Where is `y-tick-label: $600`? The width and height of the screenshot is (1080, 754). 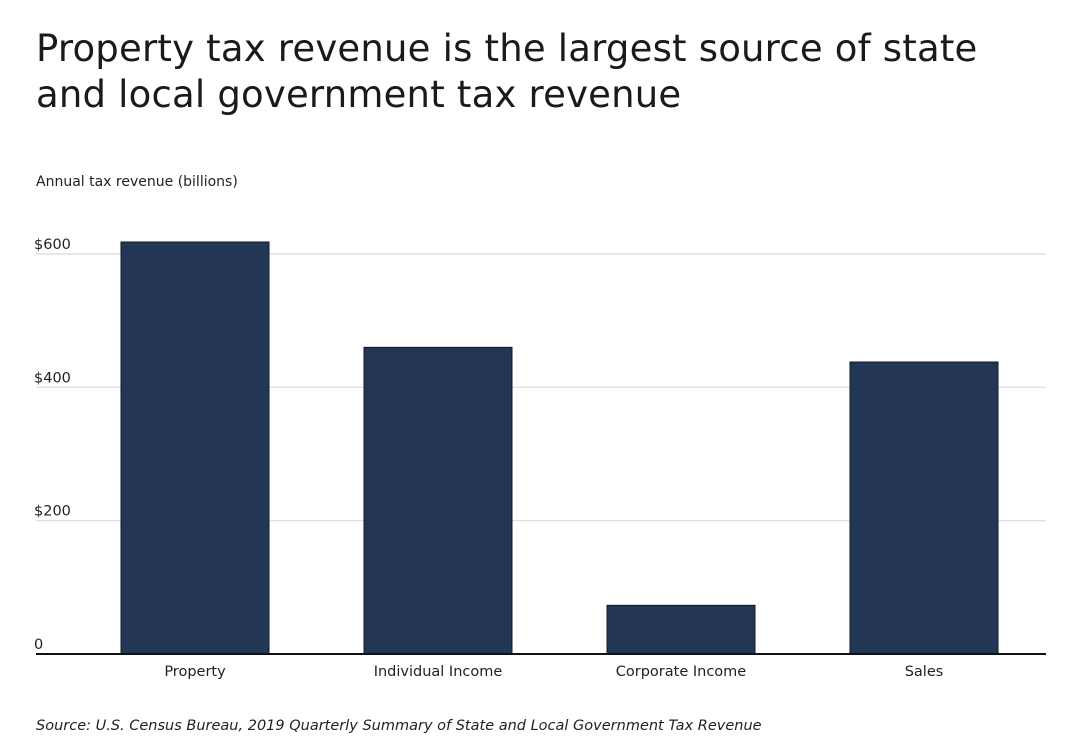
y-tick-label: $600 is located at coordinates (52, 245).